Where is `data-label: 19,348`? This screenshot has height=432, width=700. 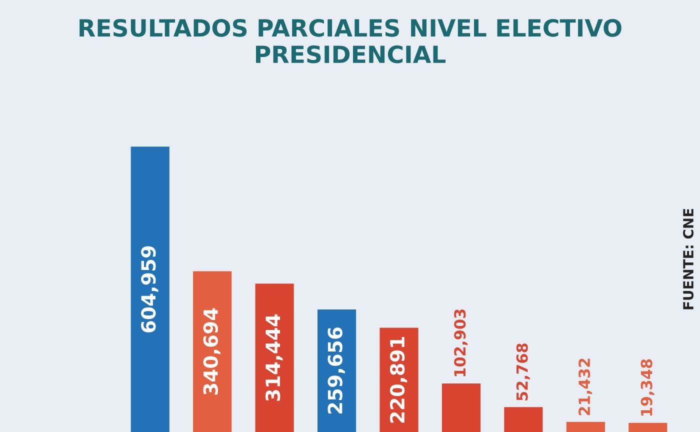
data-label: 19,348 is located at coordinates (647, 387).